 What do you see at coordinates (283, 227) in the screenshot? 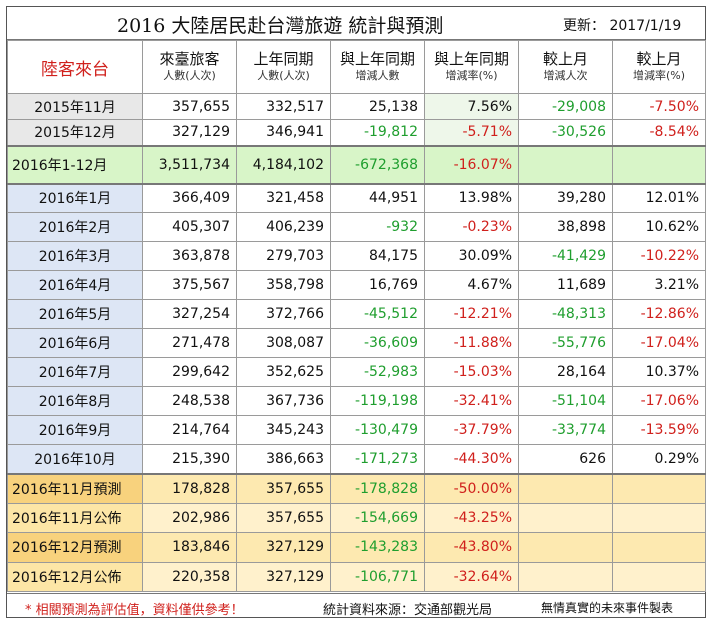
I see `cell-prev: 406,239` at bounding box center [283, 227].